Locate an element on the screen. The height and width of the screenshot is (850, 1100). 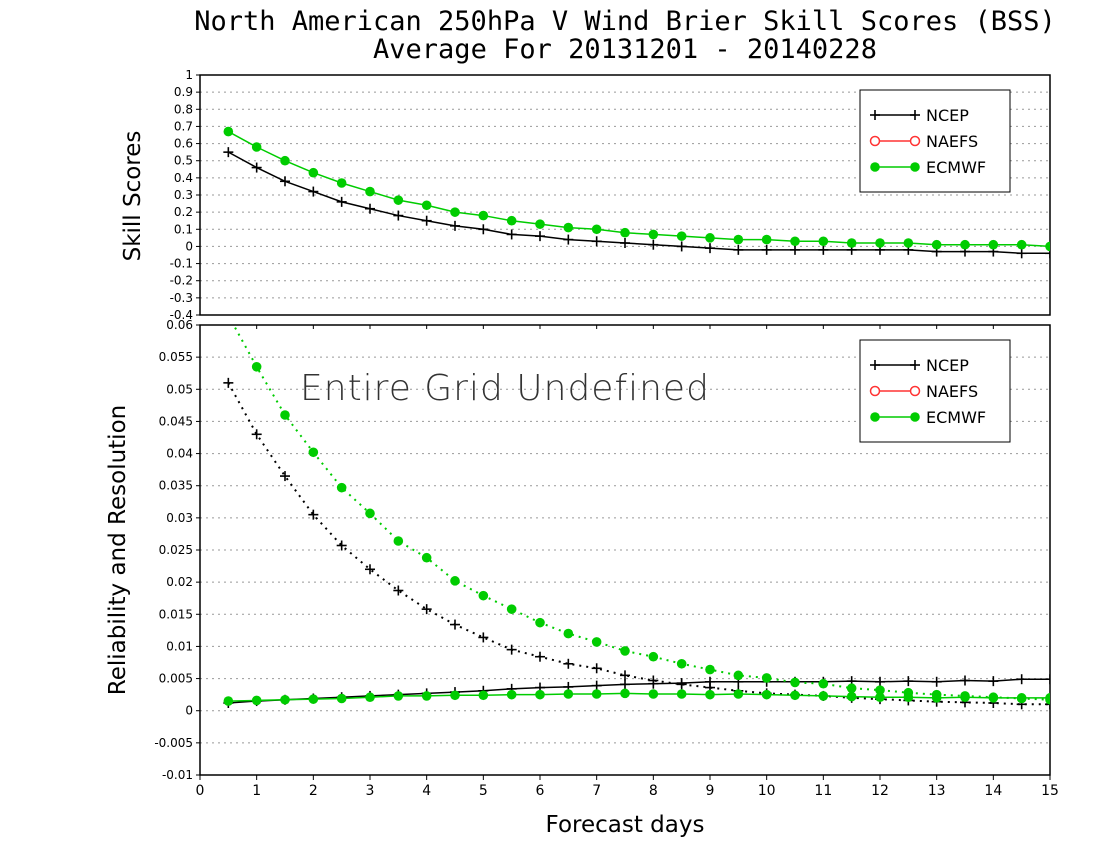
x-tick-label: 4 is located at coordinates (426, 791).